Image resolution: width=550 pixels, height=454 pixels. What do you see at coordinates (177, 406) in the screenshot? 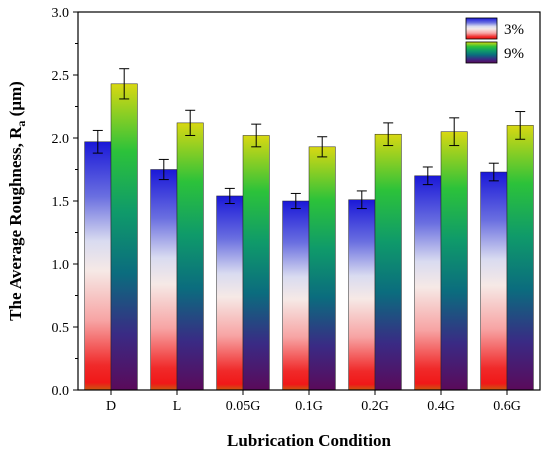
I see `x-tick-label: L` at bounding box center [177, 406].